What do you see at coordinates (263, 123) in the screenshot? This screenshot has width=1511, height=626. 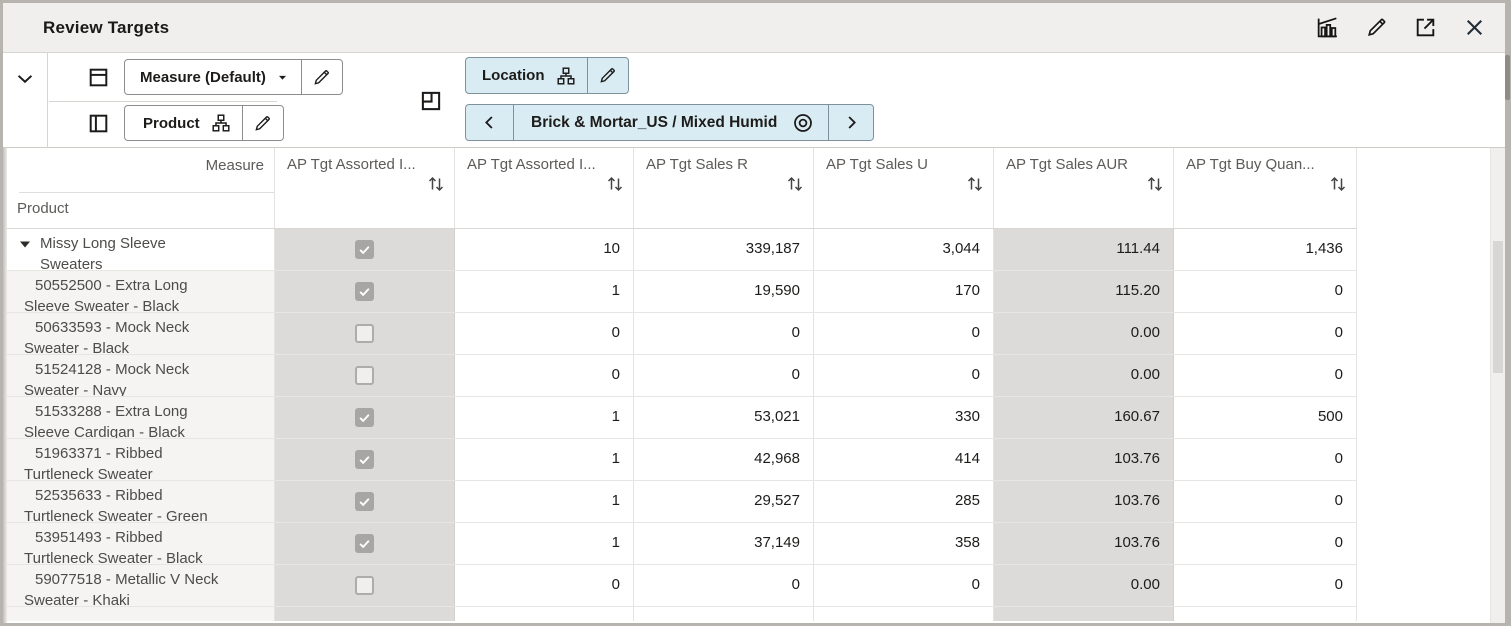 I see `edit-product-axis-button` at bounding box center [263, 123].